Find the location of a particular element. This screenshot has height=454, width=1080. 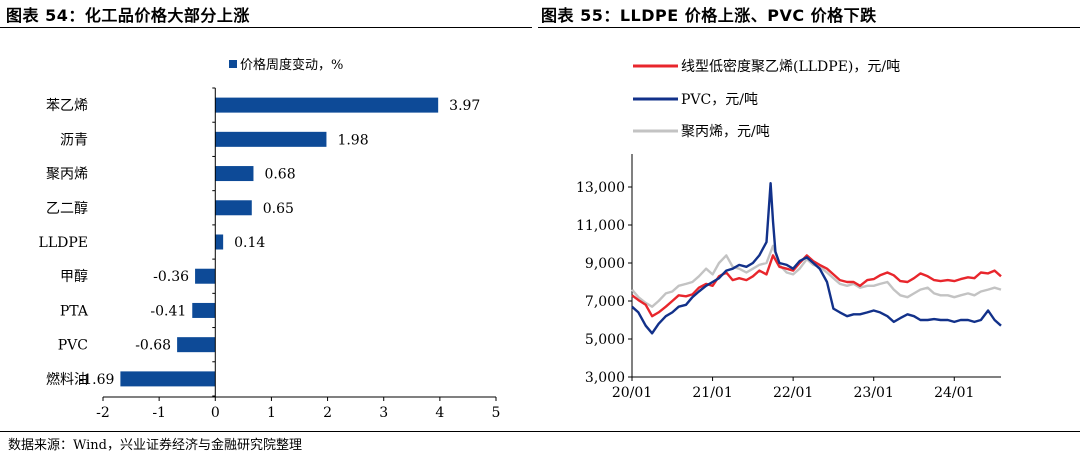

value-label: -1.69 is located at coordinates (96, 380).